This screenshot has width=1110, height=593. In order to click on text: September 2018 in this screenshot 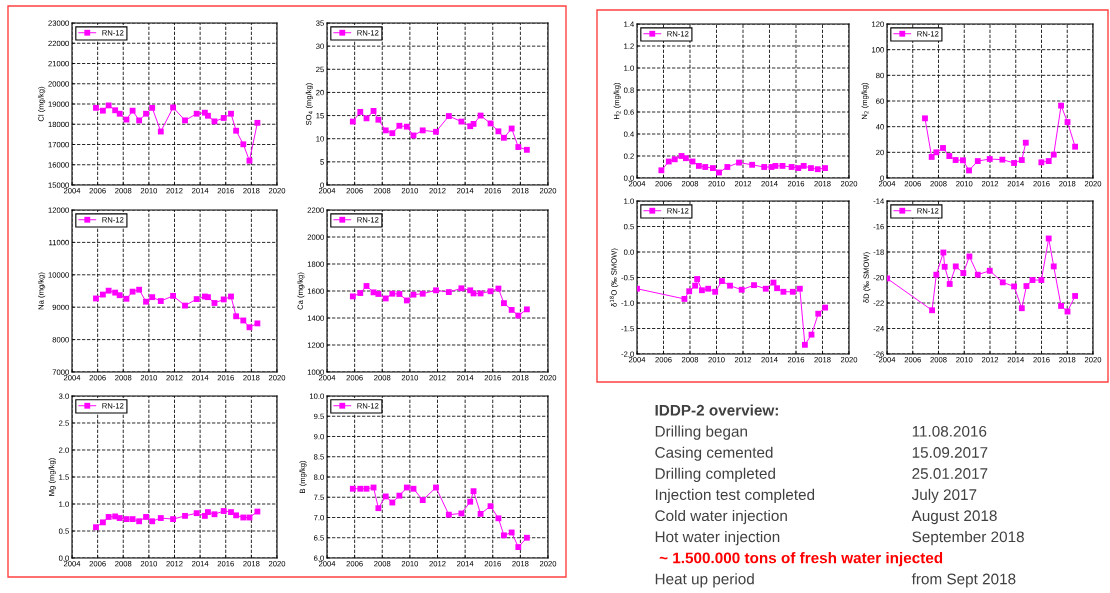, I will do `click(968, 538)`.